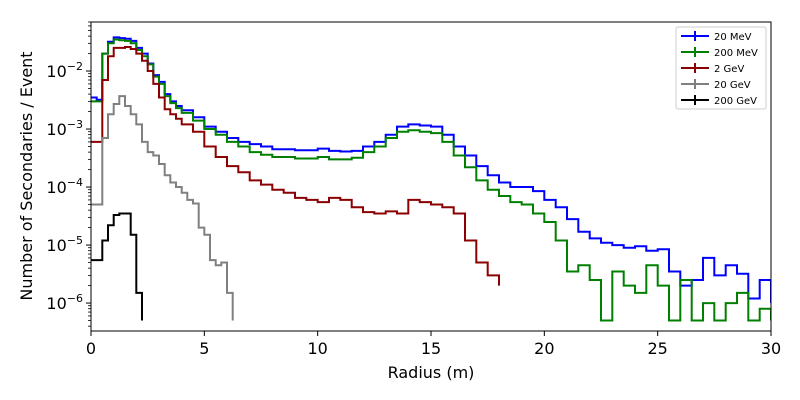 Image resolution: width=800 pixels, height=400 pixels. Describe the element at coordinates (712, 69) in the screenshot. I see `legend-item: 2 GeV` at that location.